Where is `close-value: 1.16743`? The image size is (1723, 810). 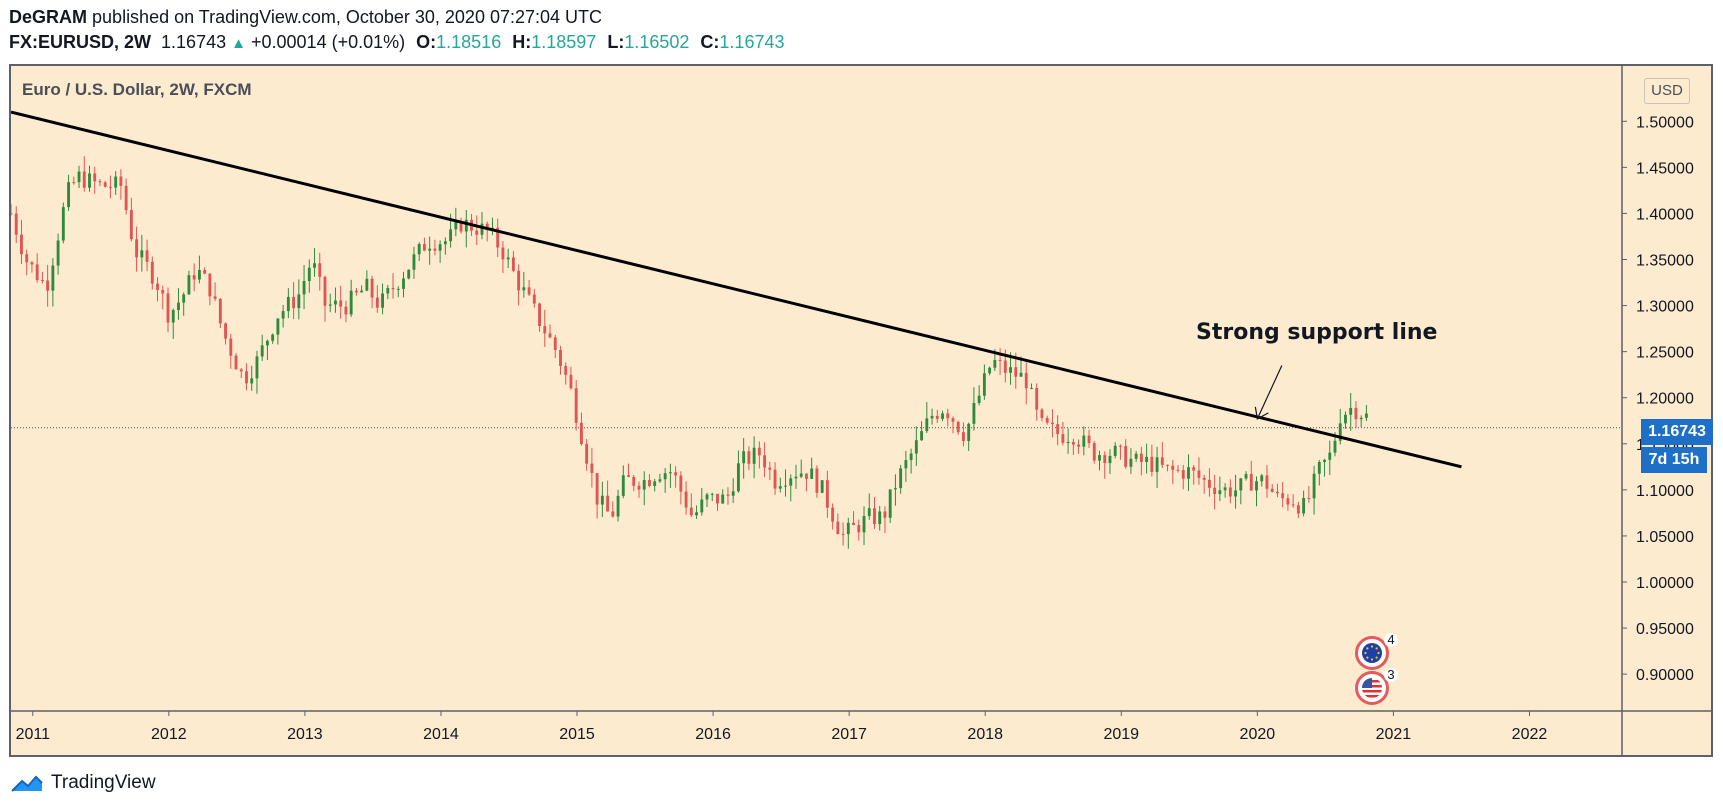
close-value: 1.16743 is located at coordinates (752, 42).